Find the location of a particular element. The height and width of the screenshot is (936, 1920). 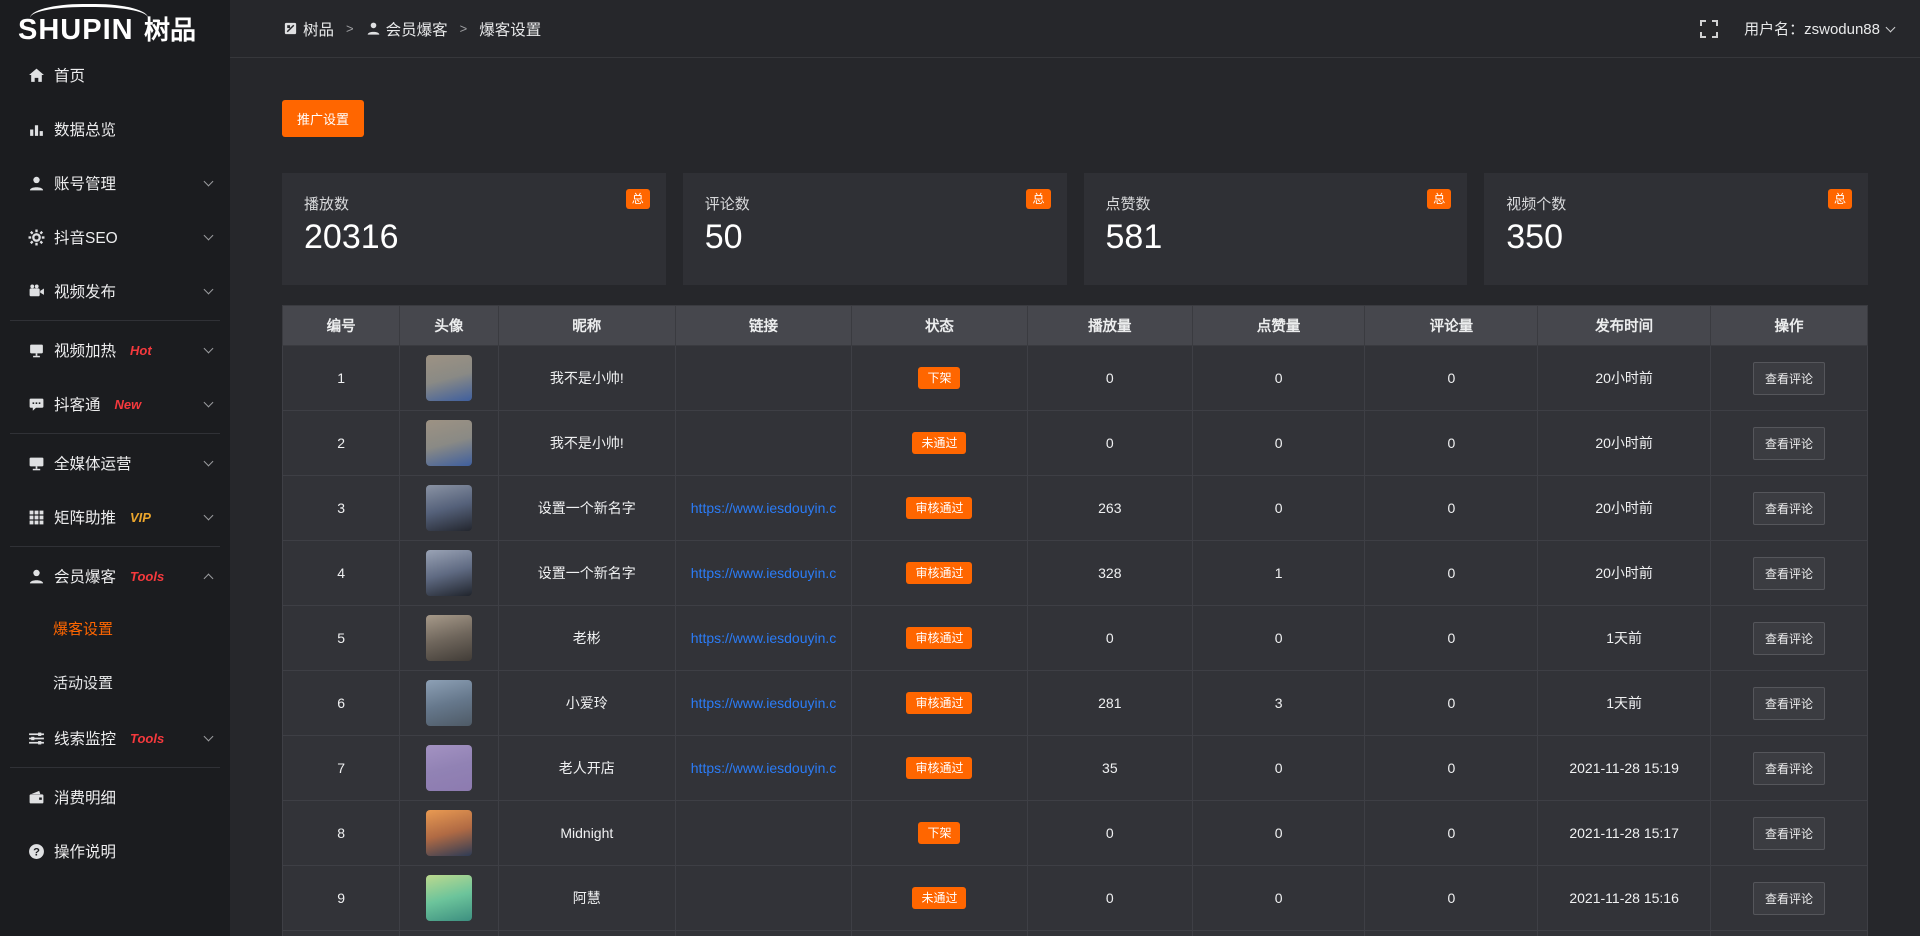

logo-text-cn: 树品 is located at coordinates (170, 30).